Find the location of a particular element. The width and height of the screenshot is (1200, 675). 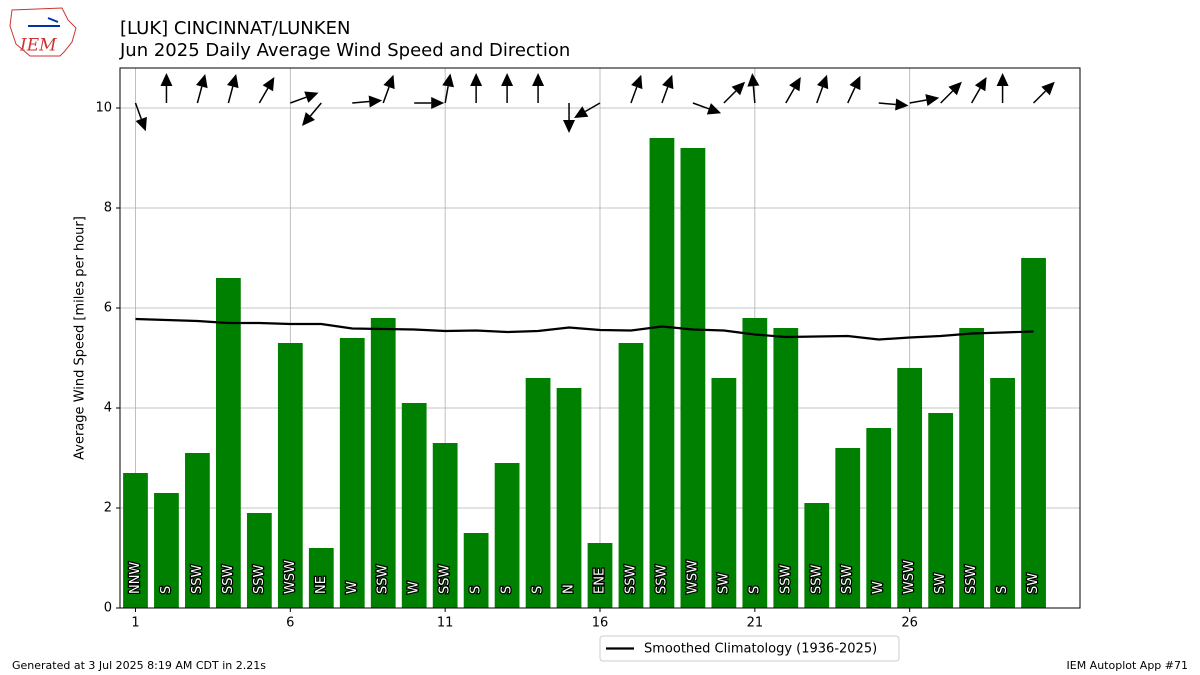

x-tick-label: 21 is located at coordinates (755, 623).